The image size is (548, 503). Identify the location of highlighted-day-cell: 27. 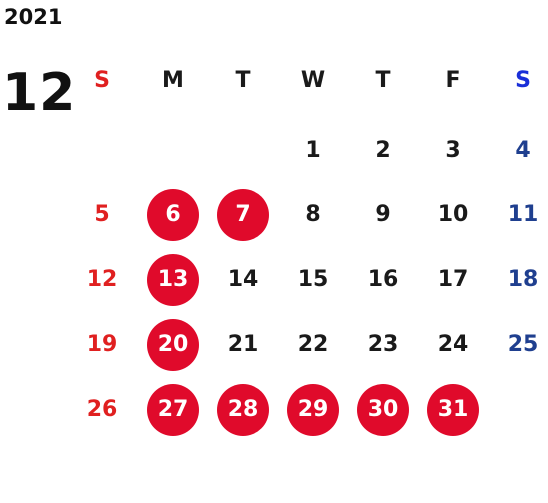
(173, 410).